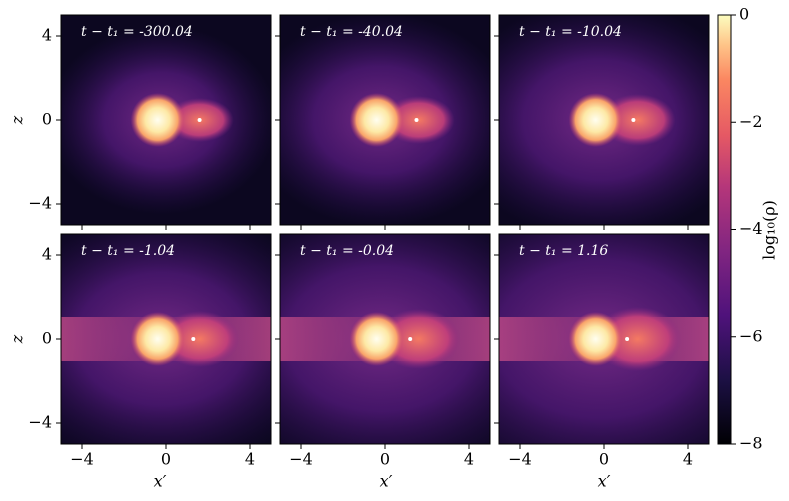  What do you see at coordinates (744, 14) in the screenshot?
I see `colorbar-tick-label: 0` at bounding box center [744, 14].